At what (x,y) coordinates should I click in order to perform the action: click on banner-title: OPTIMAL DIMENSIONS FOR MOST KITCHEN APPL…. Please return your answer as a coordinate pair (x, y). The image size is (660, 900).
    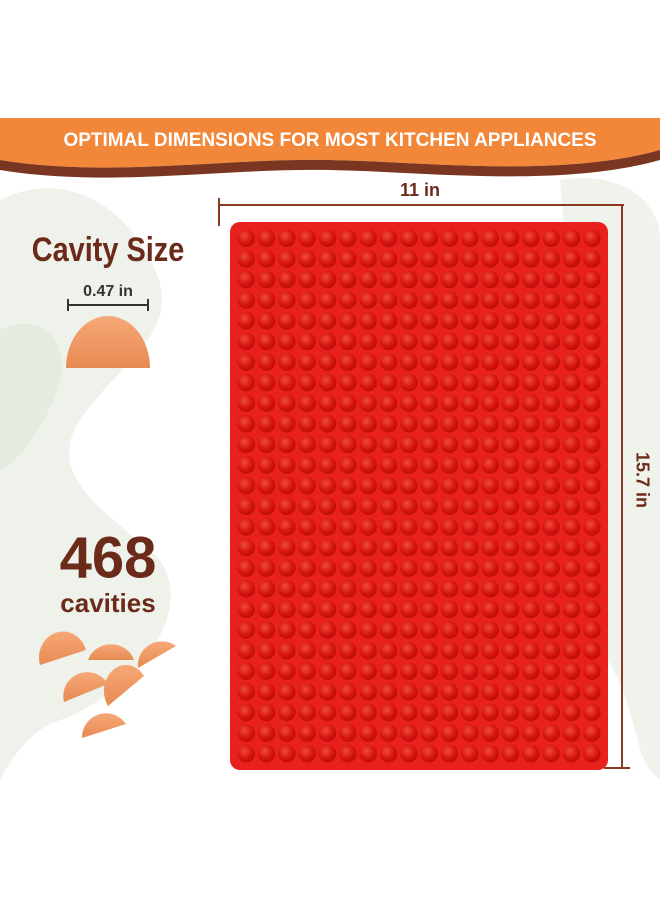
    Looking at the image, I should click on (329, 140).